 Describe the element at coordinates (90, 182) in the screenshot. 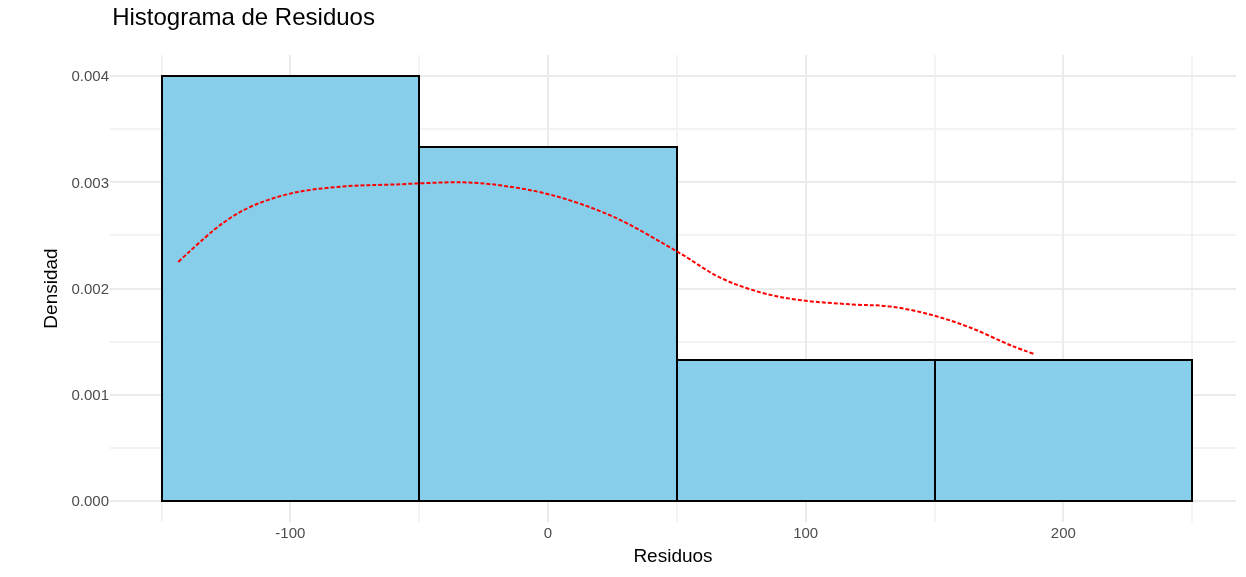

I see `y-tick-label: 0.003` at that location.